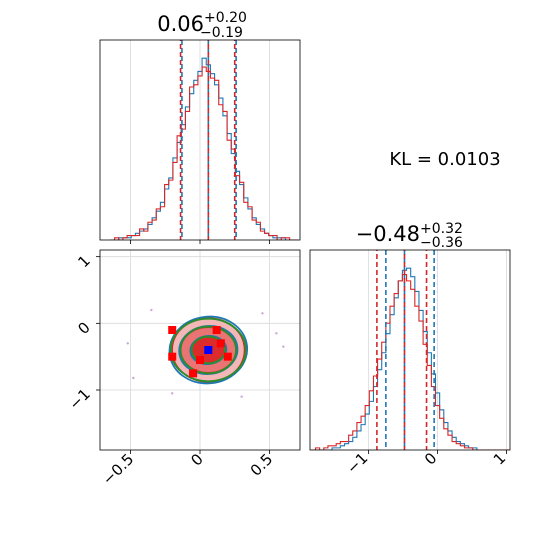  Describe the element at coordinates (200, 140) in the screenshot. I see `param1-gridlines` at that location.